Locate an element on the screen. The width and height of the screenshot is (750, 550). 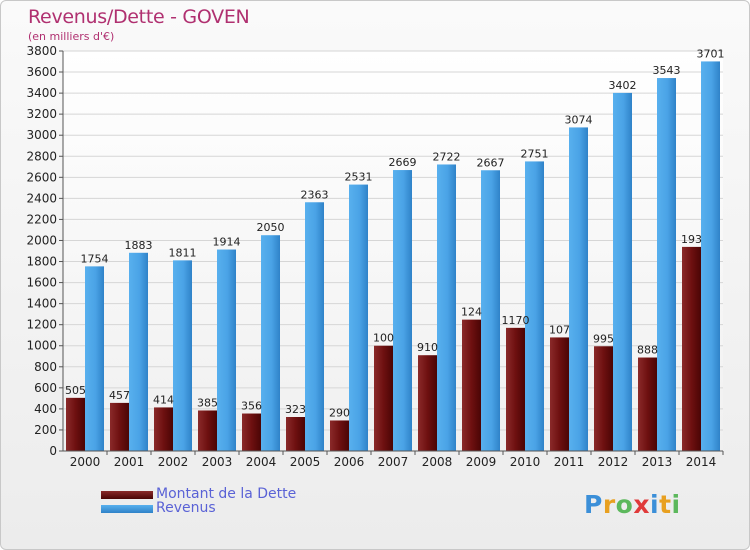
data-label-revenus: 3543 is located at coordinates (667, 70).